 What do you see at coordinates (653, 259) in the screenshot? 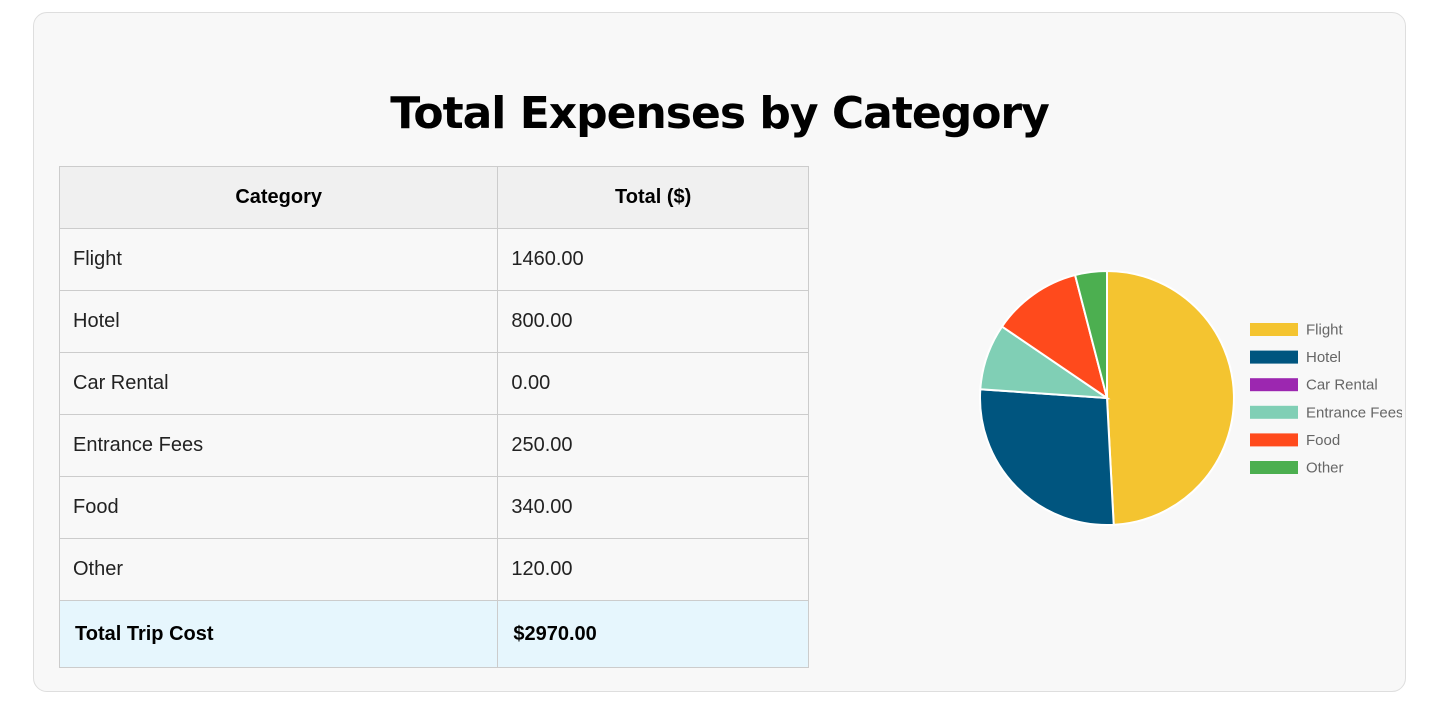
I see `cell-total: 1460.00` at bounding box center [653, 259].